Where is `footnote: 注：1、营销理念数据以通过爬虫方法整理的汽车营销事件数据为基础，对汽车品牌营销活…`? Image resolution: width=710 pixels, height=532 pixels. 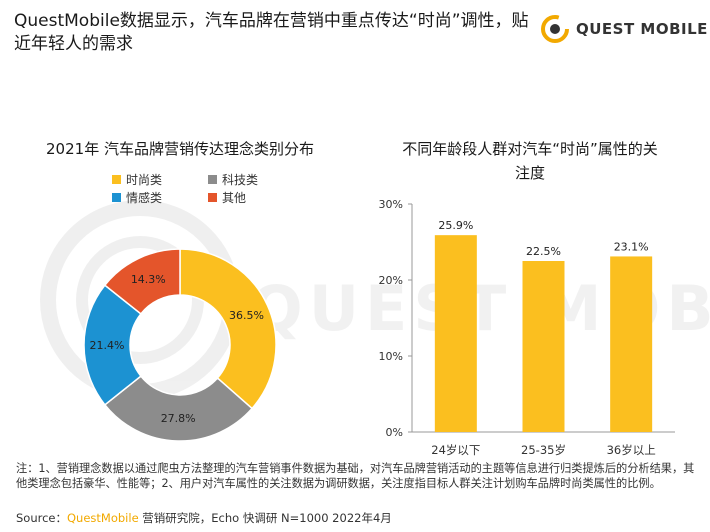
footnote: 注：1、营销理念数据以通过爬虫方法整理的汽车营销事件数据为基础，对汽车品牌营销活… is located at coordinates (355, 476).